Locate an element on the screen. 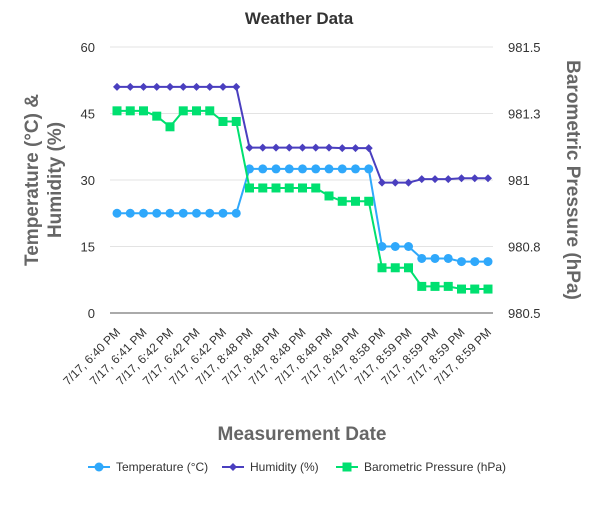 The width and height of the screenshot is (600, 505). left-axis-title-line1: Temperature (°C) & is located at coordinates (32, 180).